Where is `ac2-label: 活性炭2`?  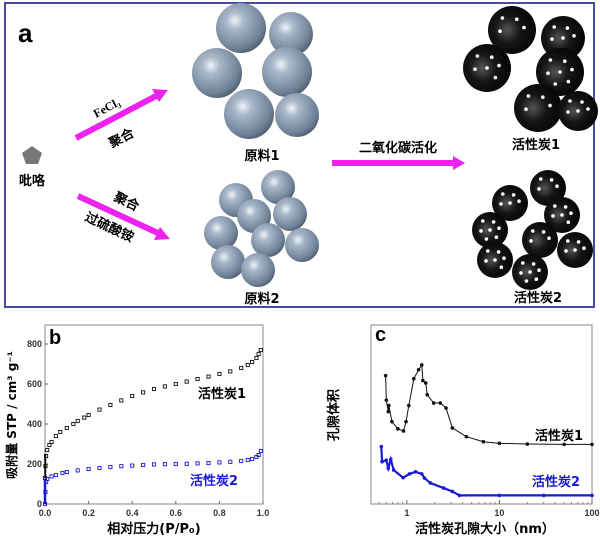 ac2-label: 活性炭2 is located at coordinates (538, 298).